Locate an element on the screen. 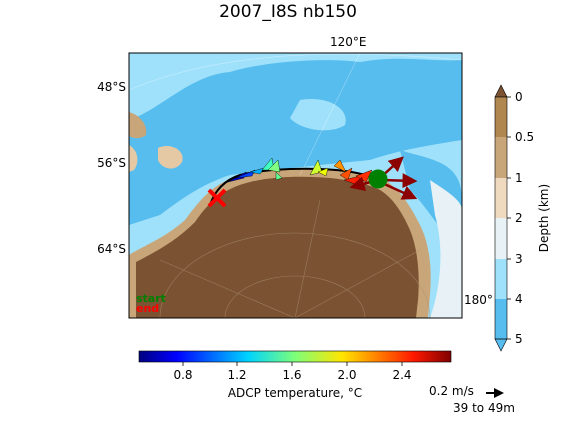 This screenshot has height=432, width=576. depth-tick-4: 3 is located at coordinates (519, 259).